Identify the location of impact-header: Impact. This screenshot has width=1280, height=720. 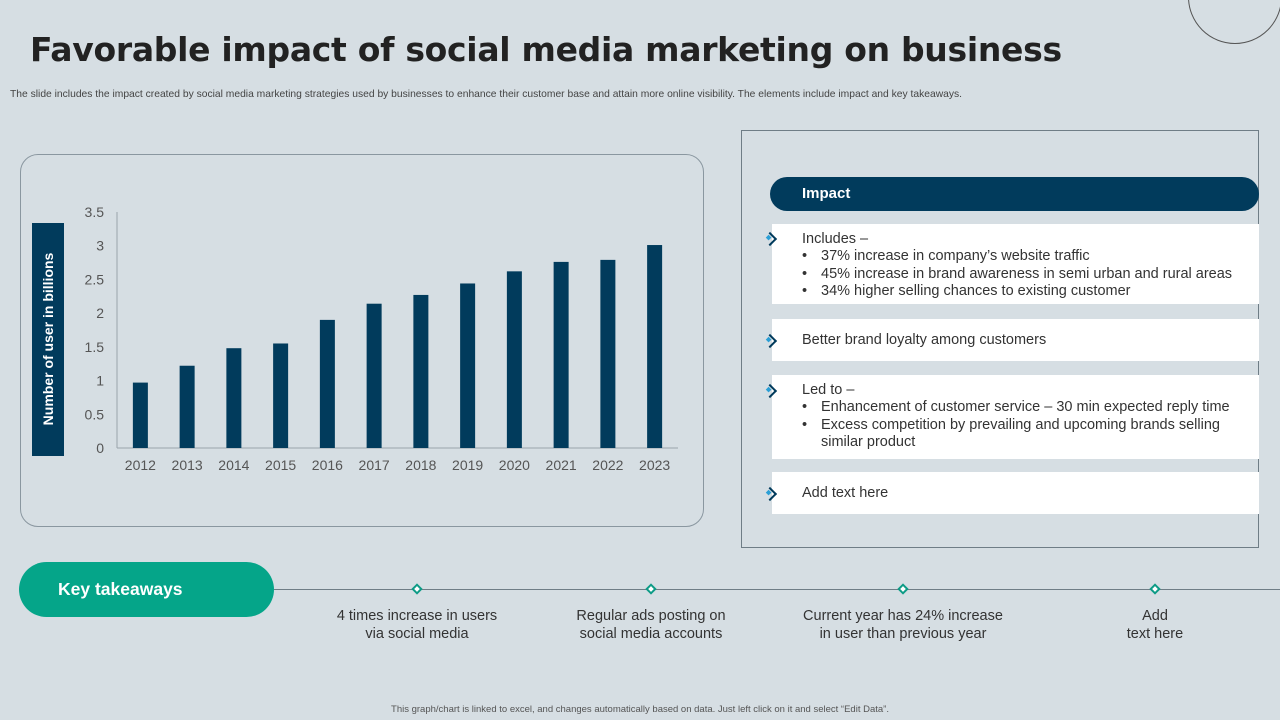
(1014, 194).